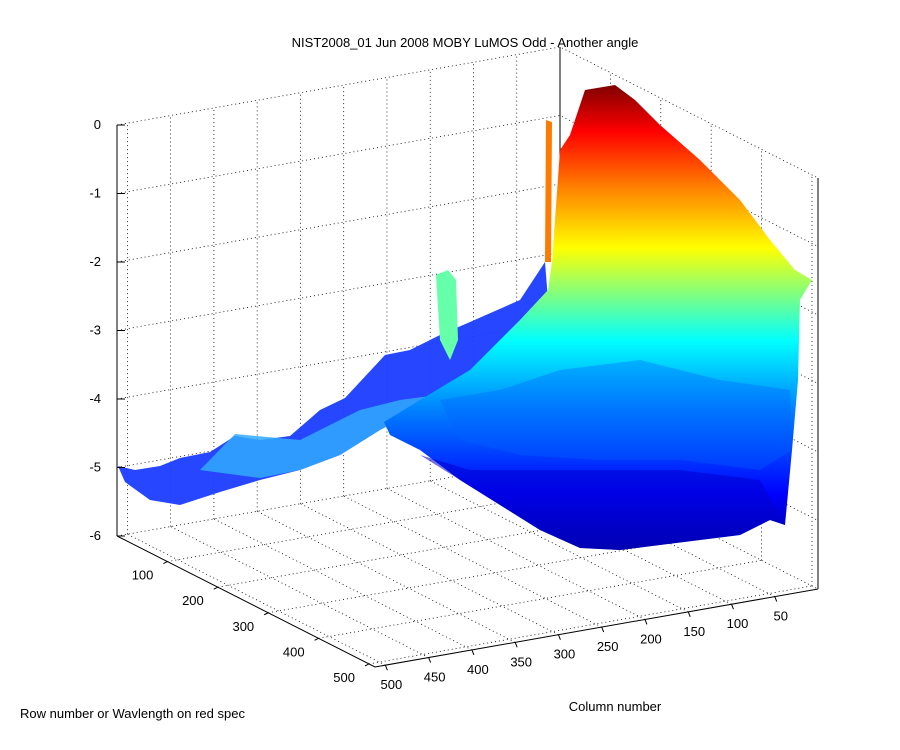 This screenshot has height=750, width=900. What do you see at coordinates (447, 315) in the screenshot?
I see `surface-spike` at bounding box center [447, 315].